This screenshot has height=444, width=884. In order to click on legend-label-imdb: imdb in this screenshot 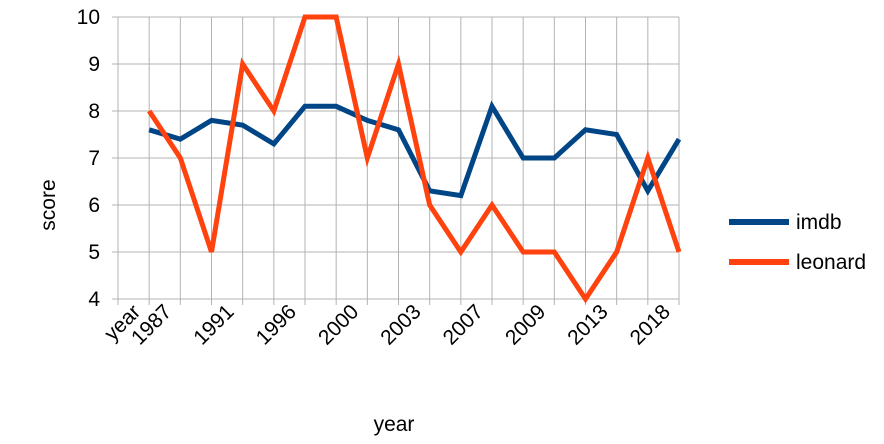, I will do `click(819, 222)`.